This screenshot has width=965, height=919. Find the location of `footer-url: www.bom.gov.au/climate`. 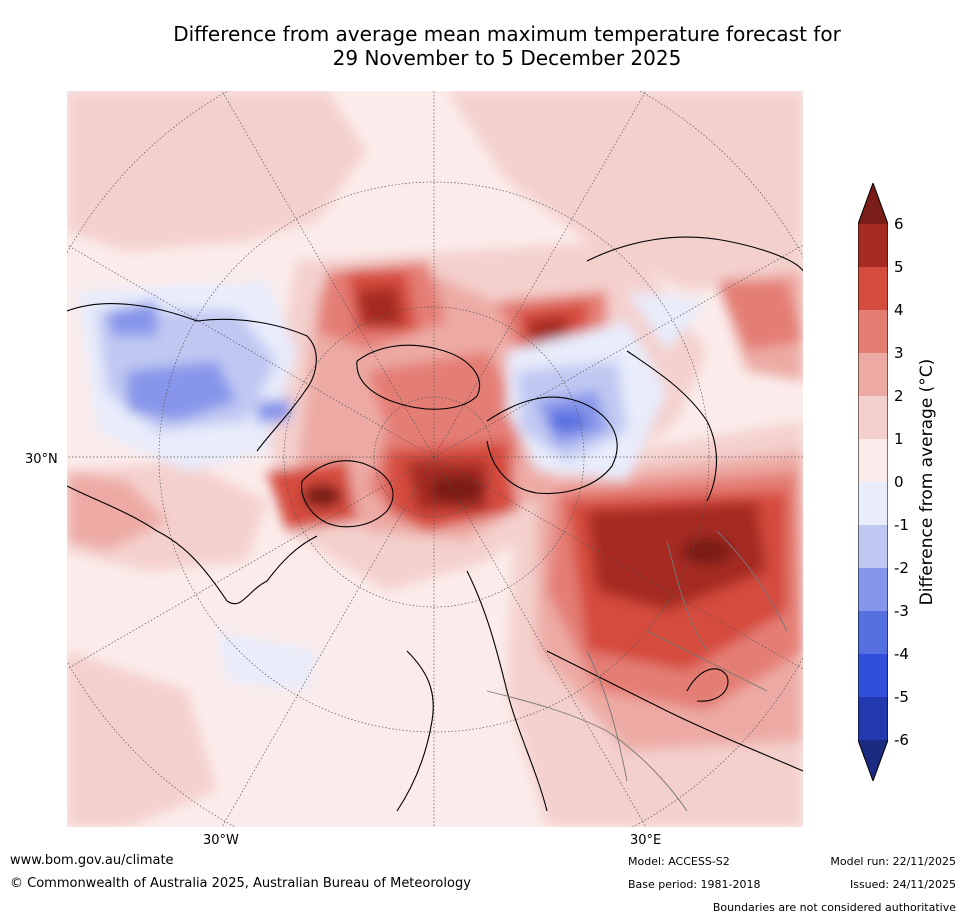

footer-url: www.bom.gov.au/climate is located at coordinates (92, 860).